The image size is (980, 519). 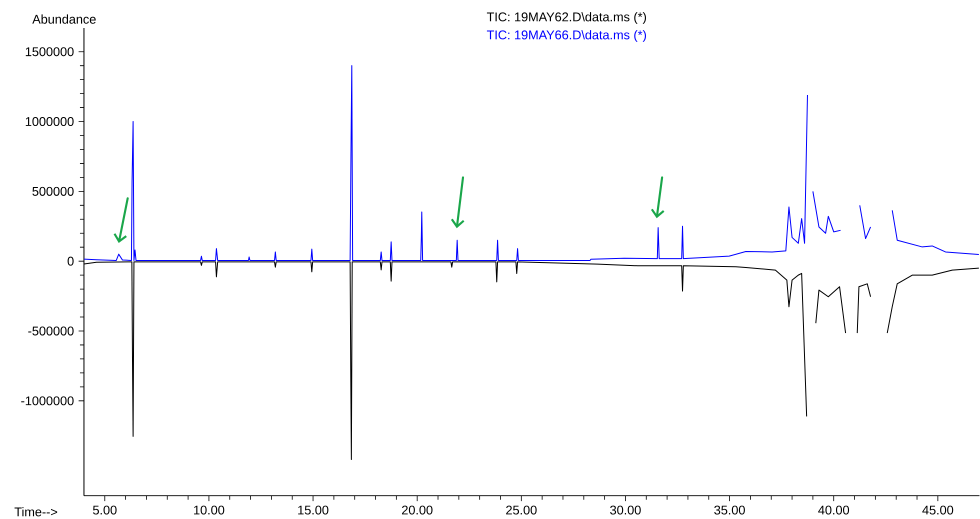 I want to click on y-tick-label: 1000000, so click(x=50, y=121).